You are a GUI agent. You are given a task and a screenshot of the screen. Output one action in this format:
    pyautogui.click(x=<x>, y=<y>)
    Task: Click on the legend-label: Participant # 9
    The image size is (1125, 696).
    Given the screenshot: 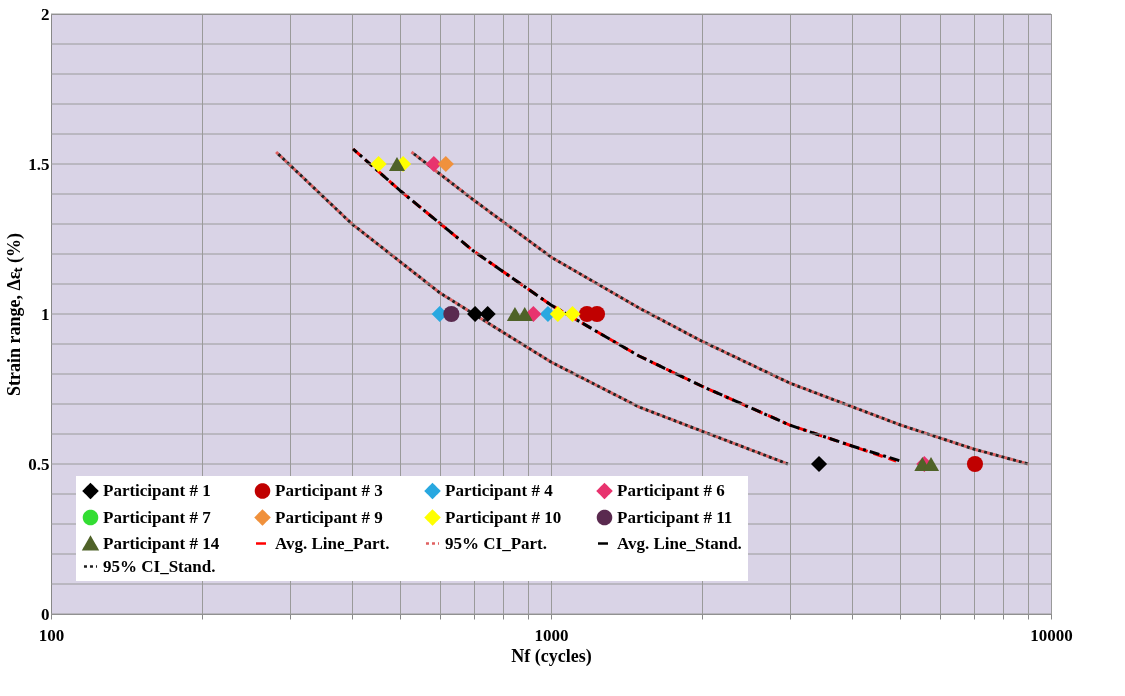 What is the action you would take?
    pyautogui.click(x=329, y=517)
    